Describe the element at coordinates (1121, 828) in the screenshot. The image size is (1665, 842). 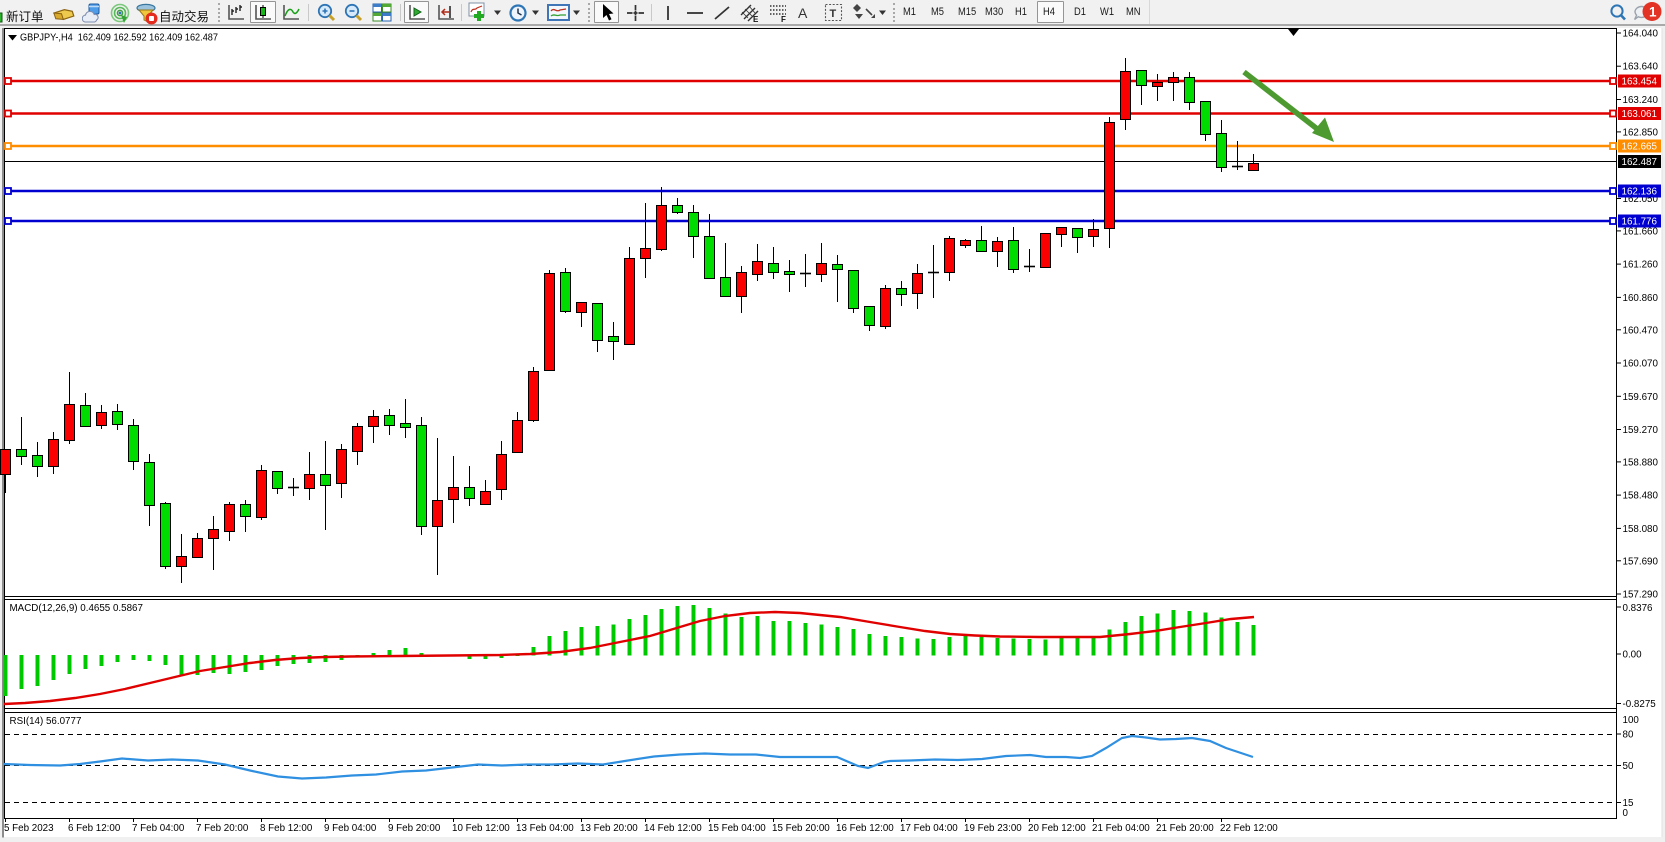
I see `svg-text: 21 Feb 04:00` at that location.